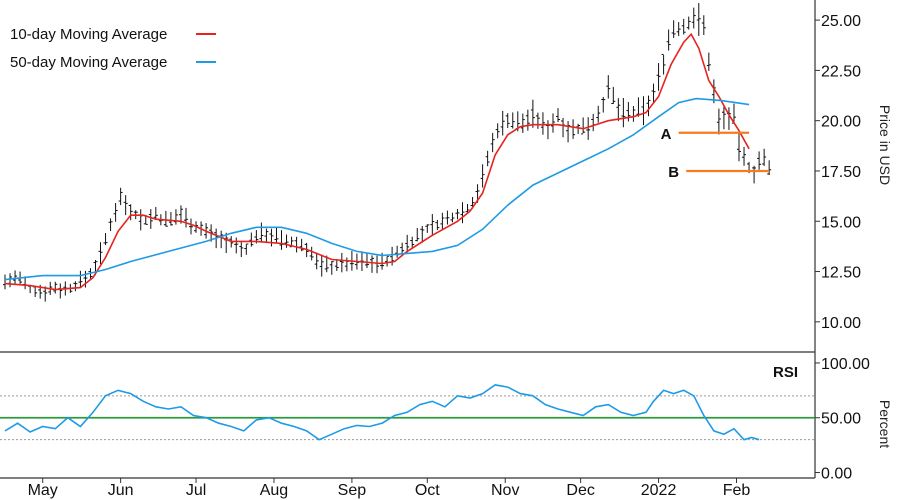 Image resolution: width=900 pixels, height=500 pixels. Describe the element at coordinates (121, 490) in the screenshot. I see `x-tick-label: Jun` at that location.